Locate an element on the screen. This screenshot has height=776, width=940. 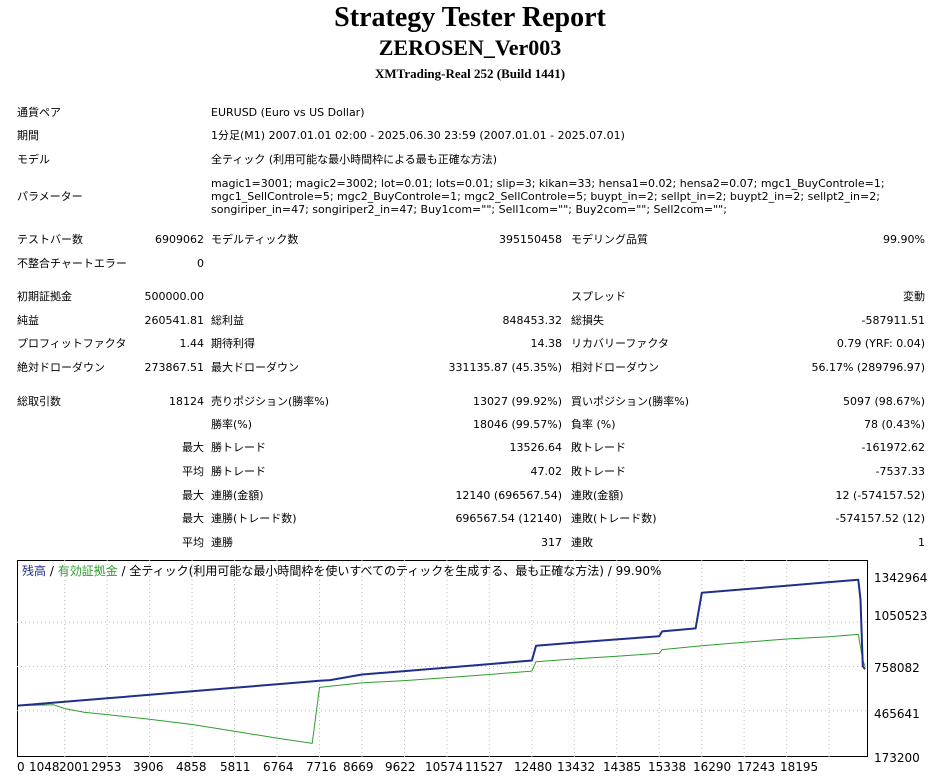
avg-cons-win-label: 連勝 is located at coordinates (222, 542).